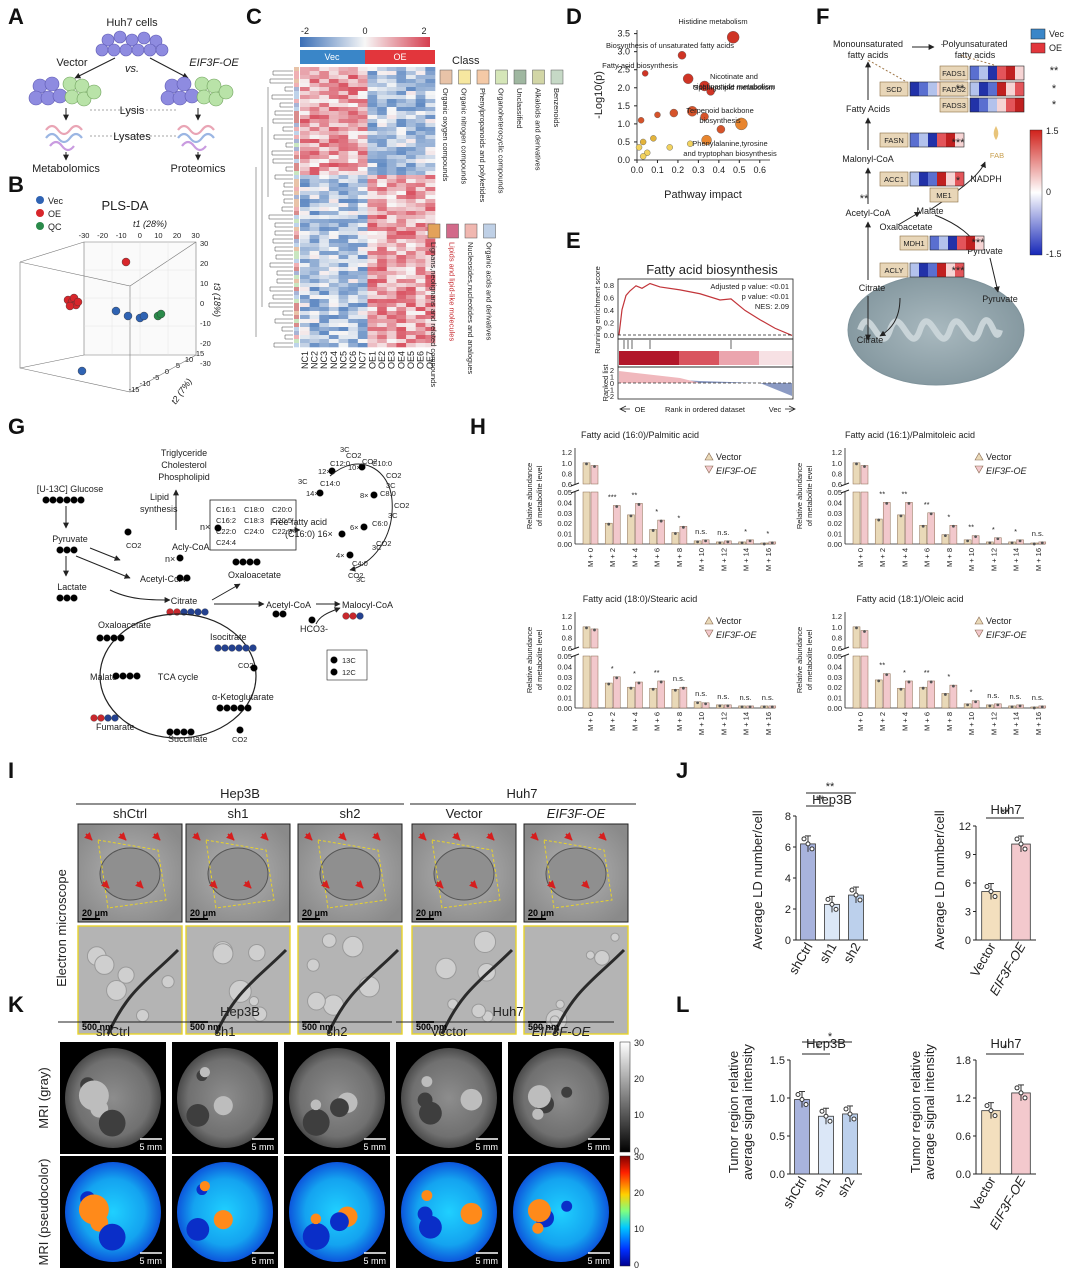 The width and height of the screenshot is (1080, 1271). What do you see at coordinates (640, 435) in the screenshot?
I see `h-chart-title: Fatty acid (16:0)/Palmitic acid` at bounding box center [640, 435].